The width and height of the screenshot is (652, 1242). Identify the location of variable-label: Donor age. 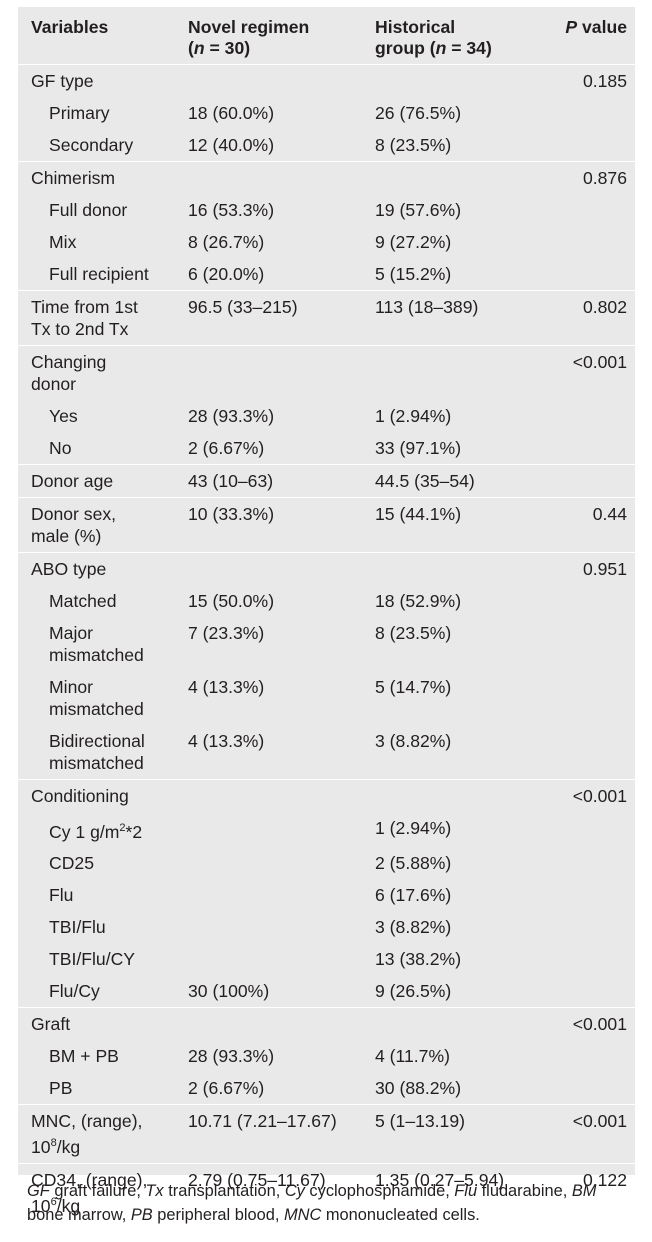
(72, 480).